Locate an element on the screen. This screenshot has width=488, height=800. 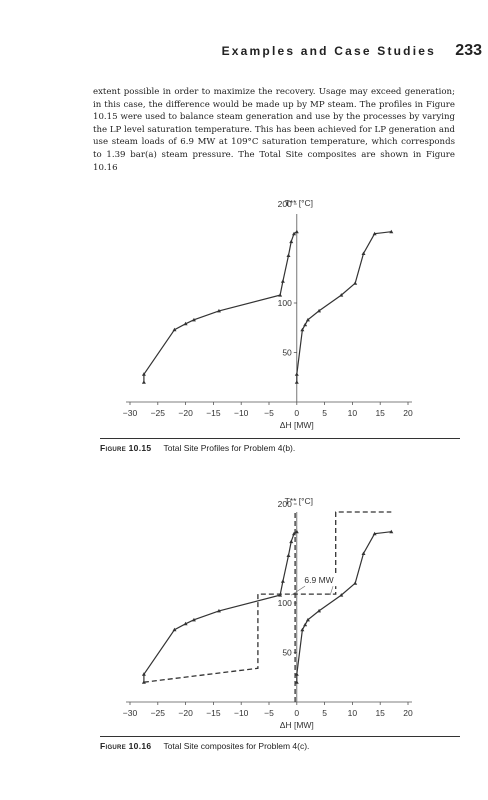
page-number: 233 is located at coordinates (468, 50).